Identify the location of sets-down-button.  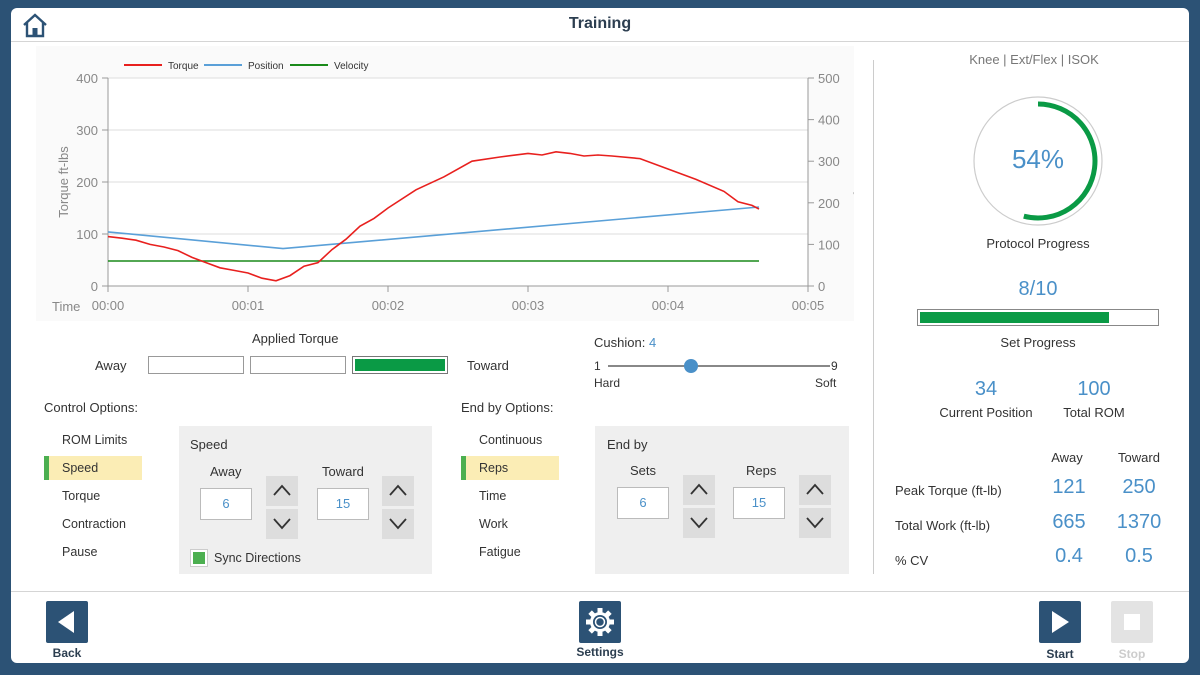
(699, 523).